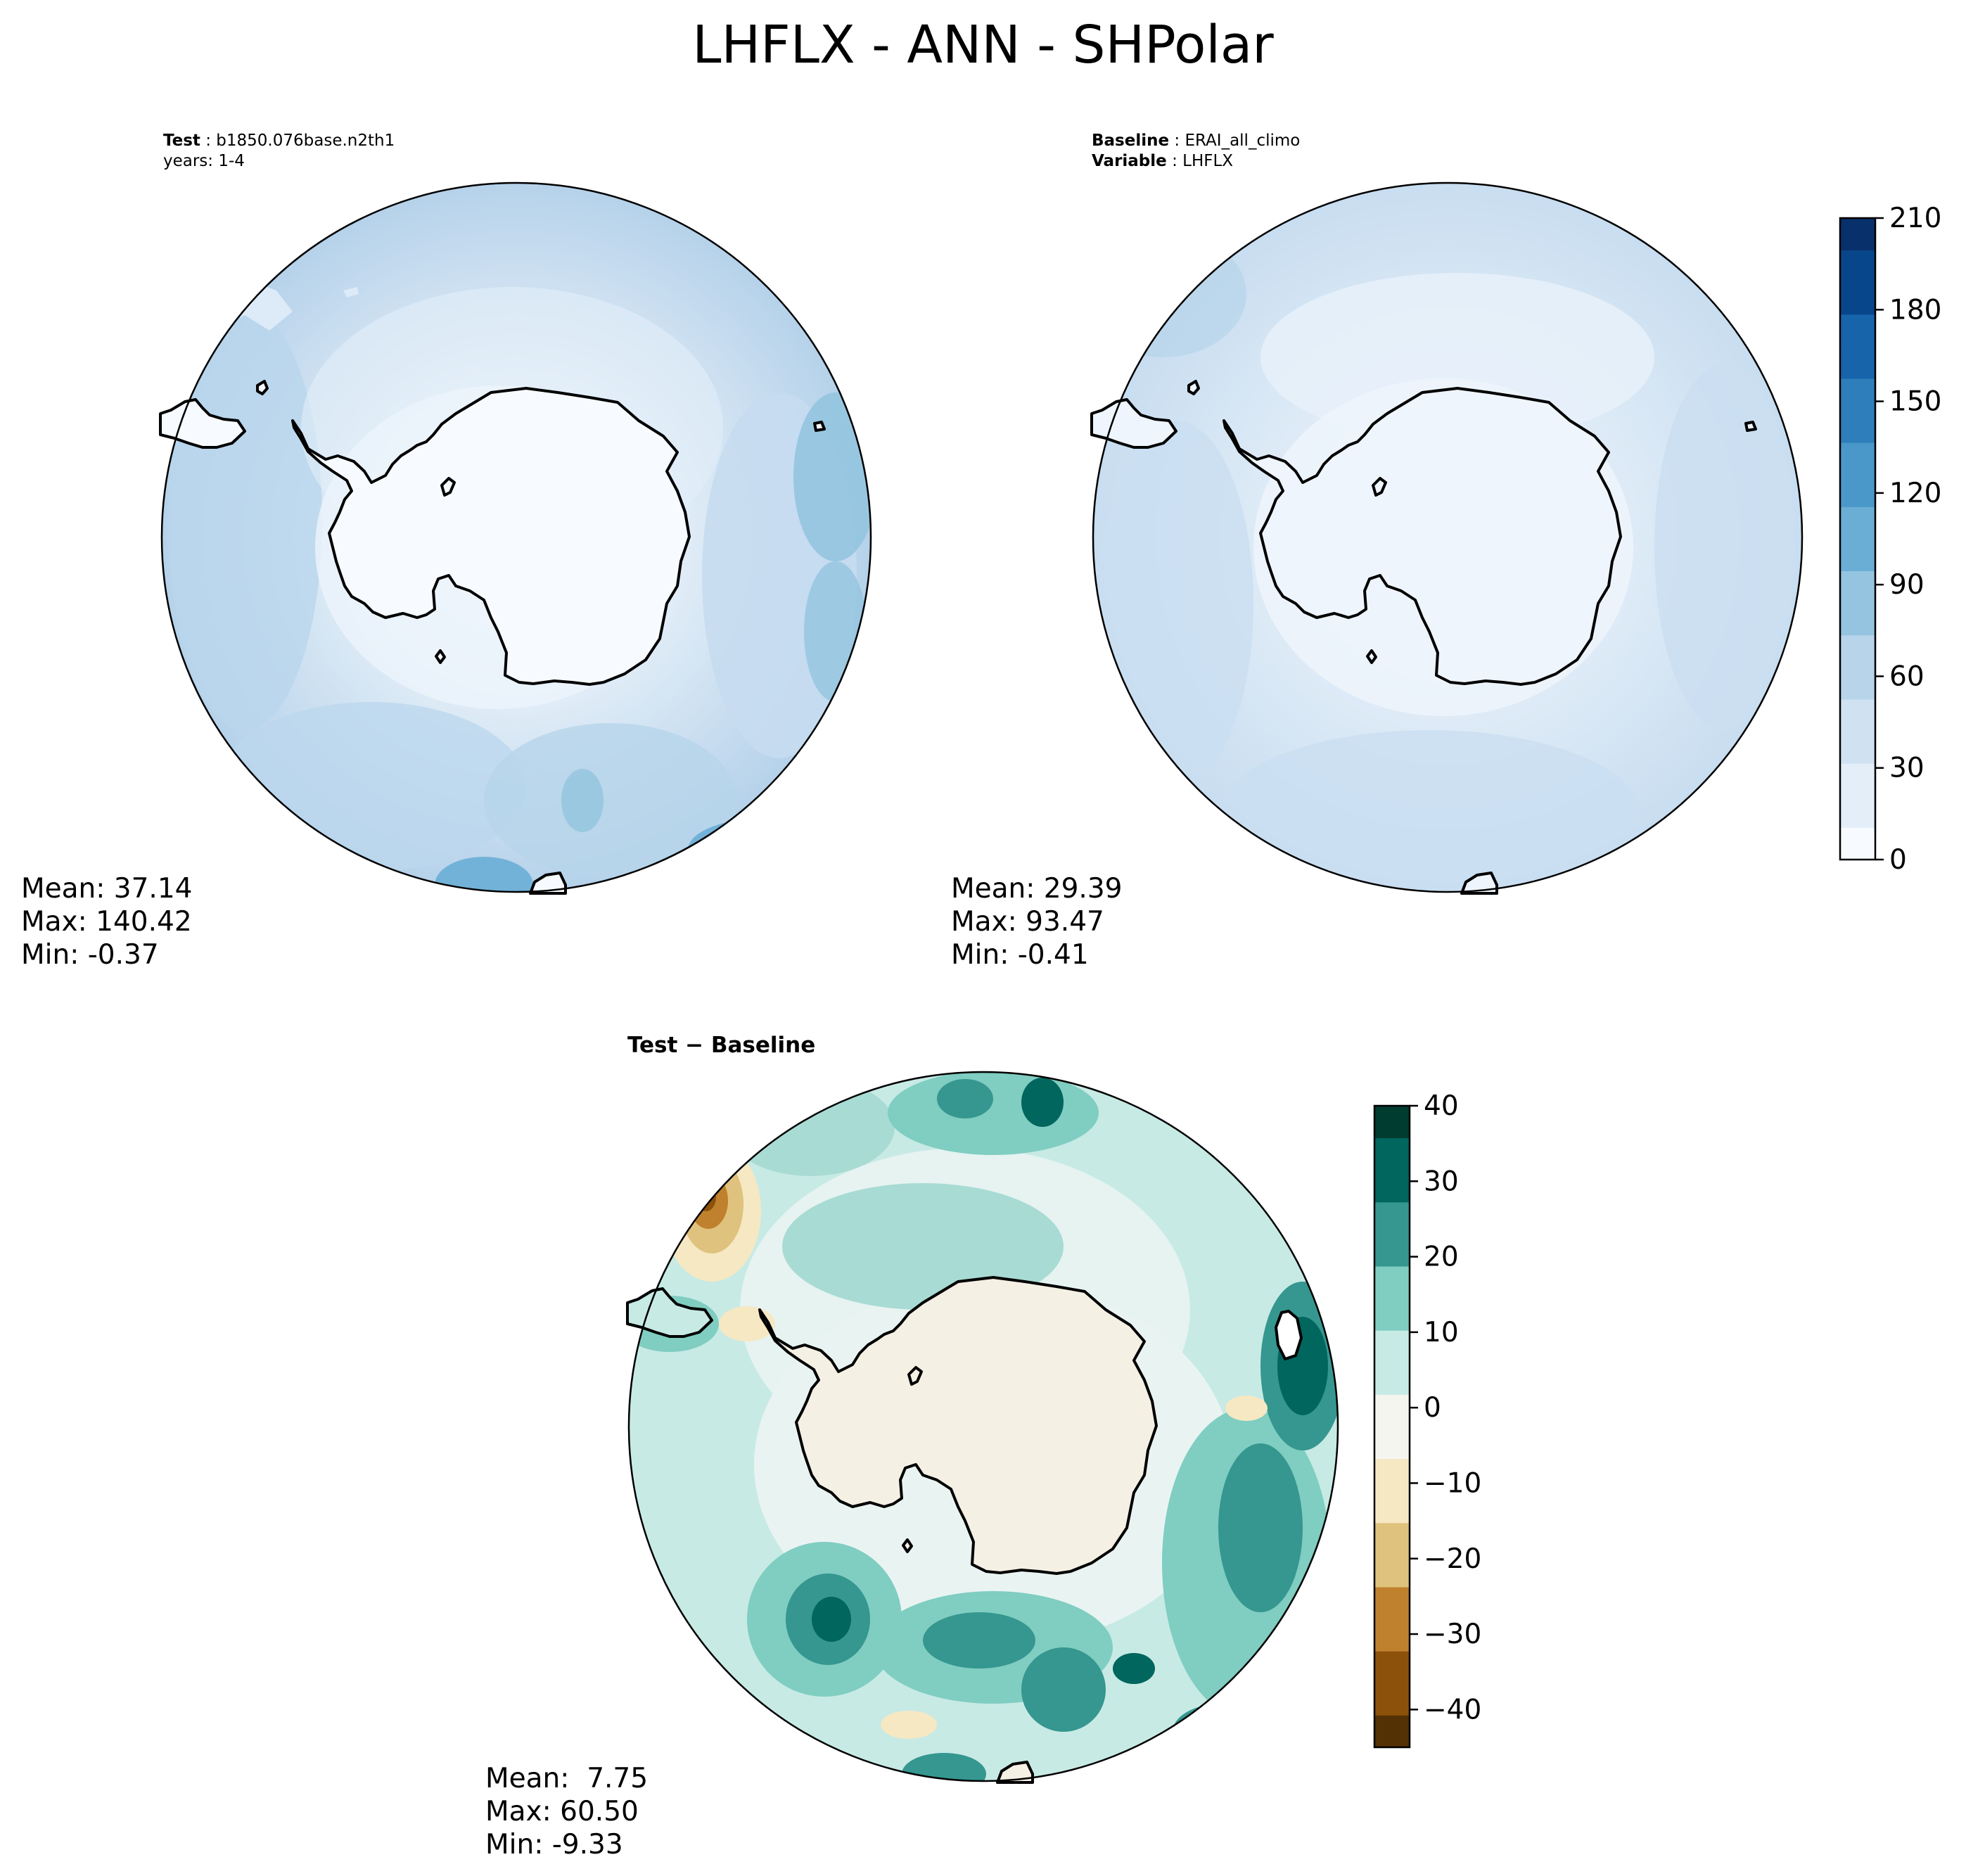  I want to click on difference-mean: Mean: 7.75, so click(567, 1778).